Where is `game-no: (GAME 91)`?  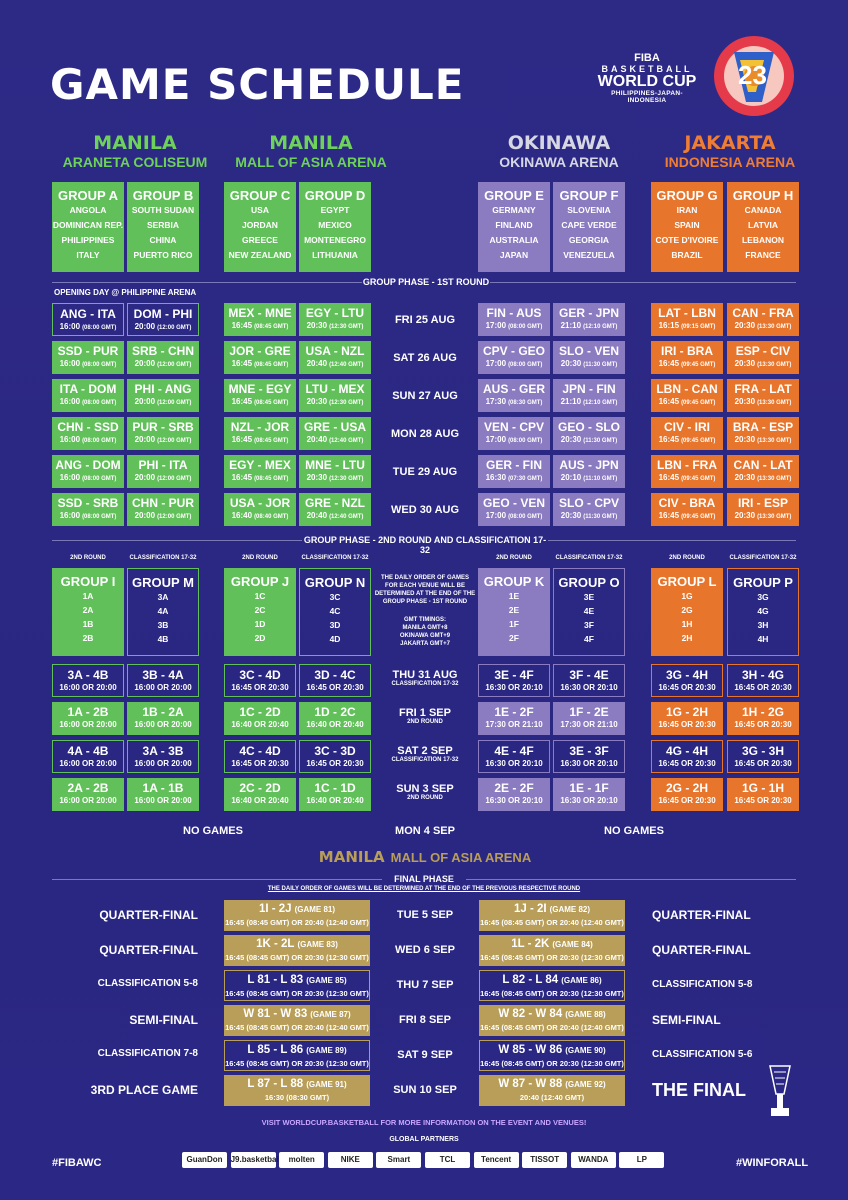
game-no: (GAME 91) is located at coordinates (326, 1084).